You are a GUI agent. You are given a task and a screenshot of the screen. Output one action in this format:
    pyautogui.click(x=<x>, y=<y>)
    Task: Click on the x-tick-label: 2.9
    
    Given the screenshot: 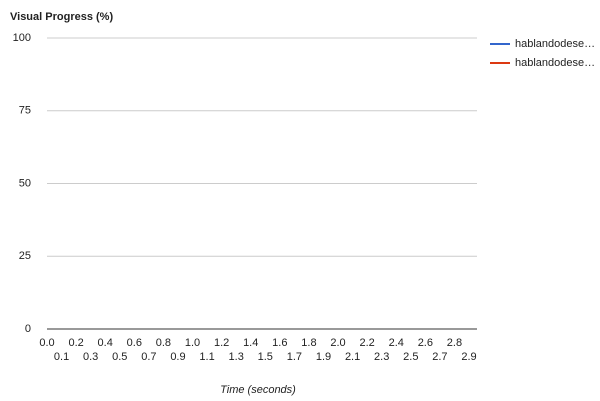 What is the action you would take?
    pyautogui.click(x=468, y=357)
    